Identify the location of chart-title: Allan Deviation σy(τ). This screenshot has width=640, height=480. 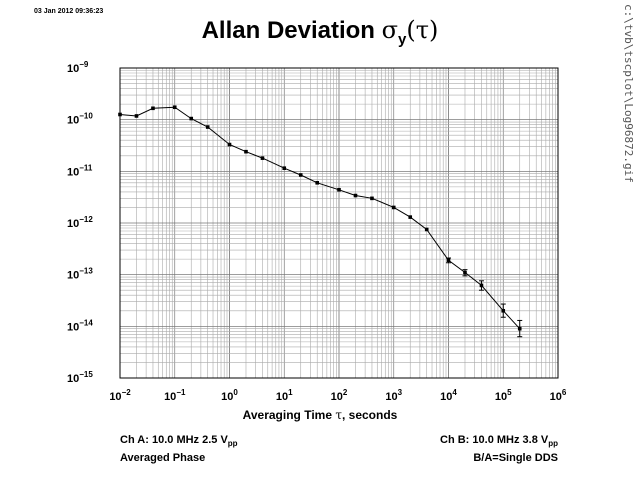
(320, 32).